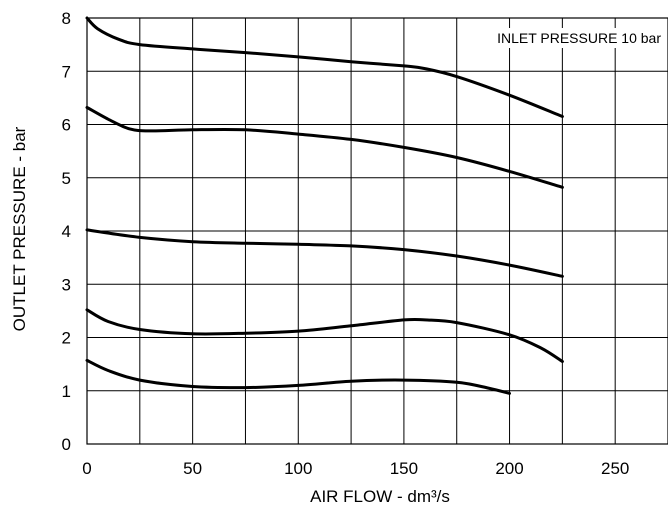  Describe the element at coordinates (66, 338) in the screenshot. I see `y-tick-label: 2` at that location.